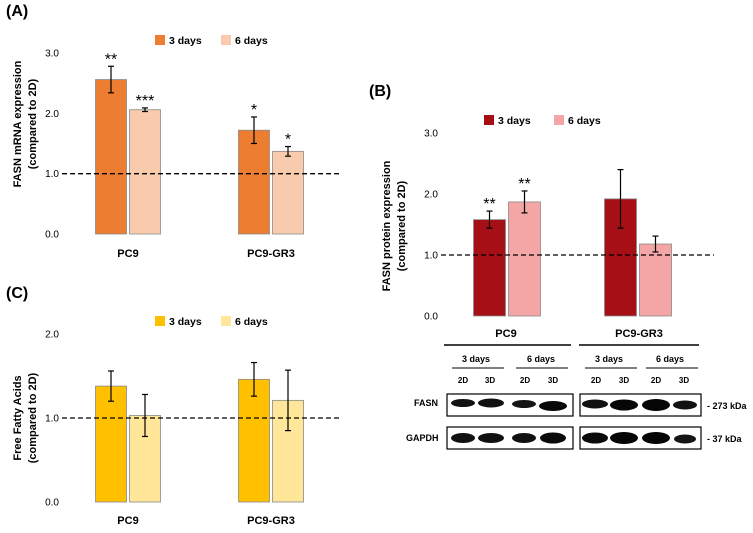 This screenshot has width=753, height=533. What do you see at coordinates (541, 359) in the screenshot?
I see `blot-time-pc9-6d: 6 days` at bounding box center [541, 359].